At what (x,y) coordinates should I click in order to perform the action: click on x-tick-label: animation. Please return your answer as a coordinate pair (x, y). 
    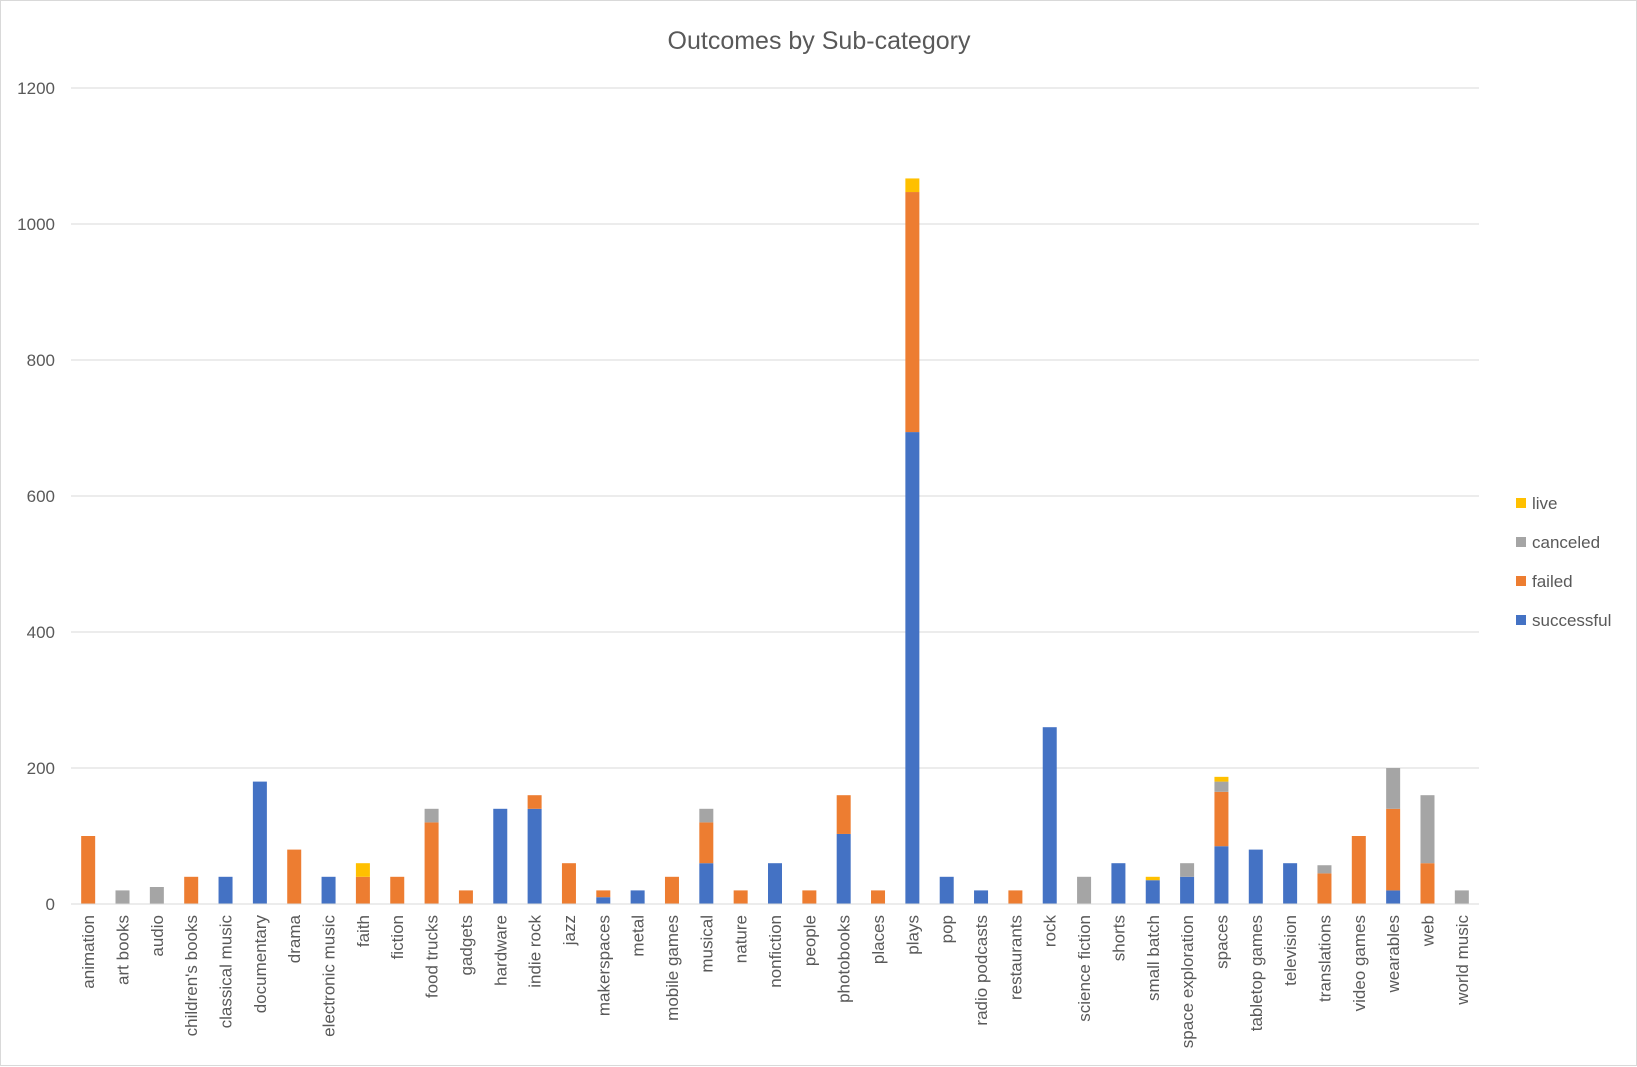
    Looking at the image, I should click on (88, 952).